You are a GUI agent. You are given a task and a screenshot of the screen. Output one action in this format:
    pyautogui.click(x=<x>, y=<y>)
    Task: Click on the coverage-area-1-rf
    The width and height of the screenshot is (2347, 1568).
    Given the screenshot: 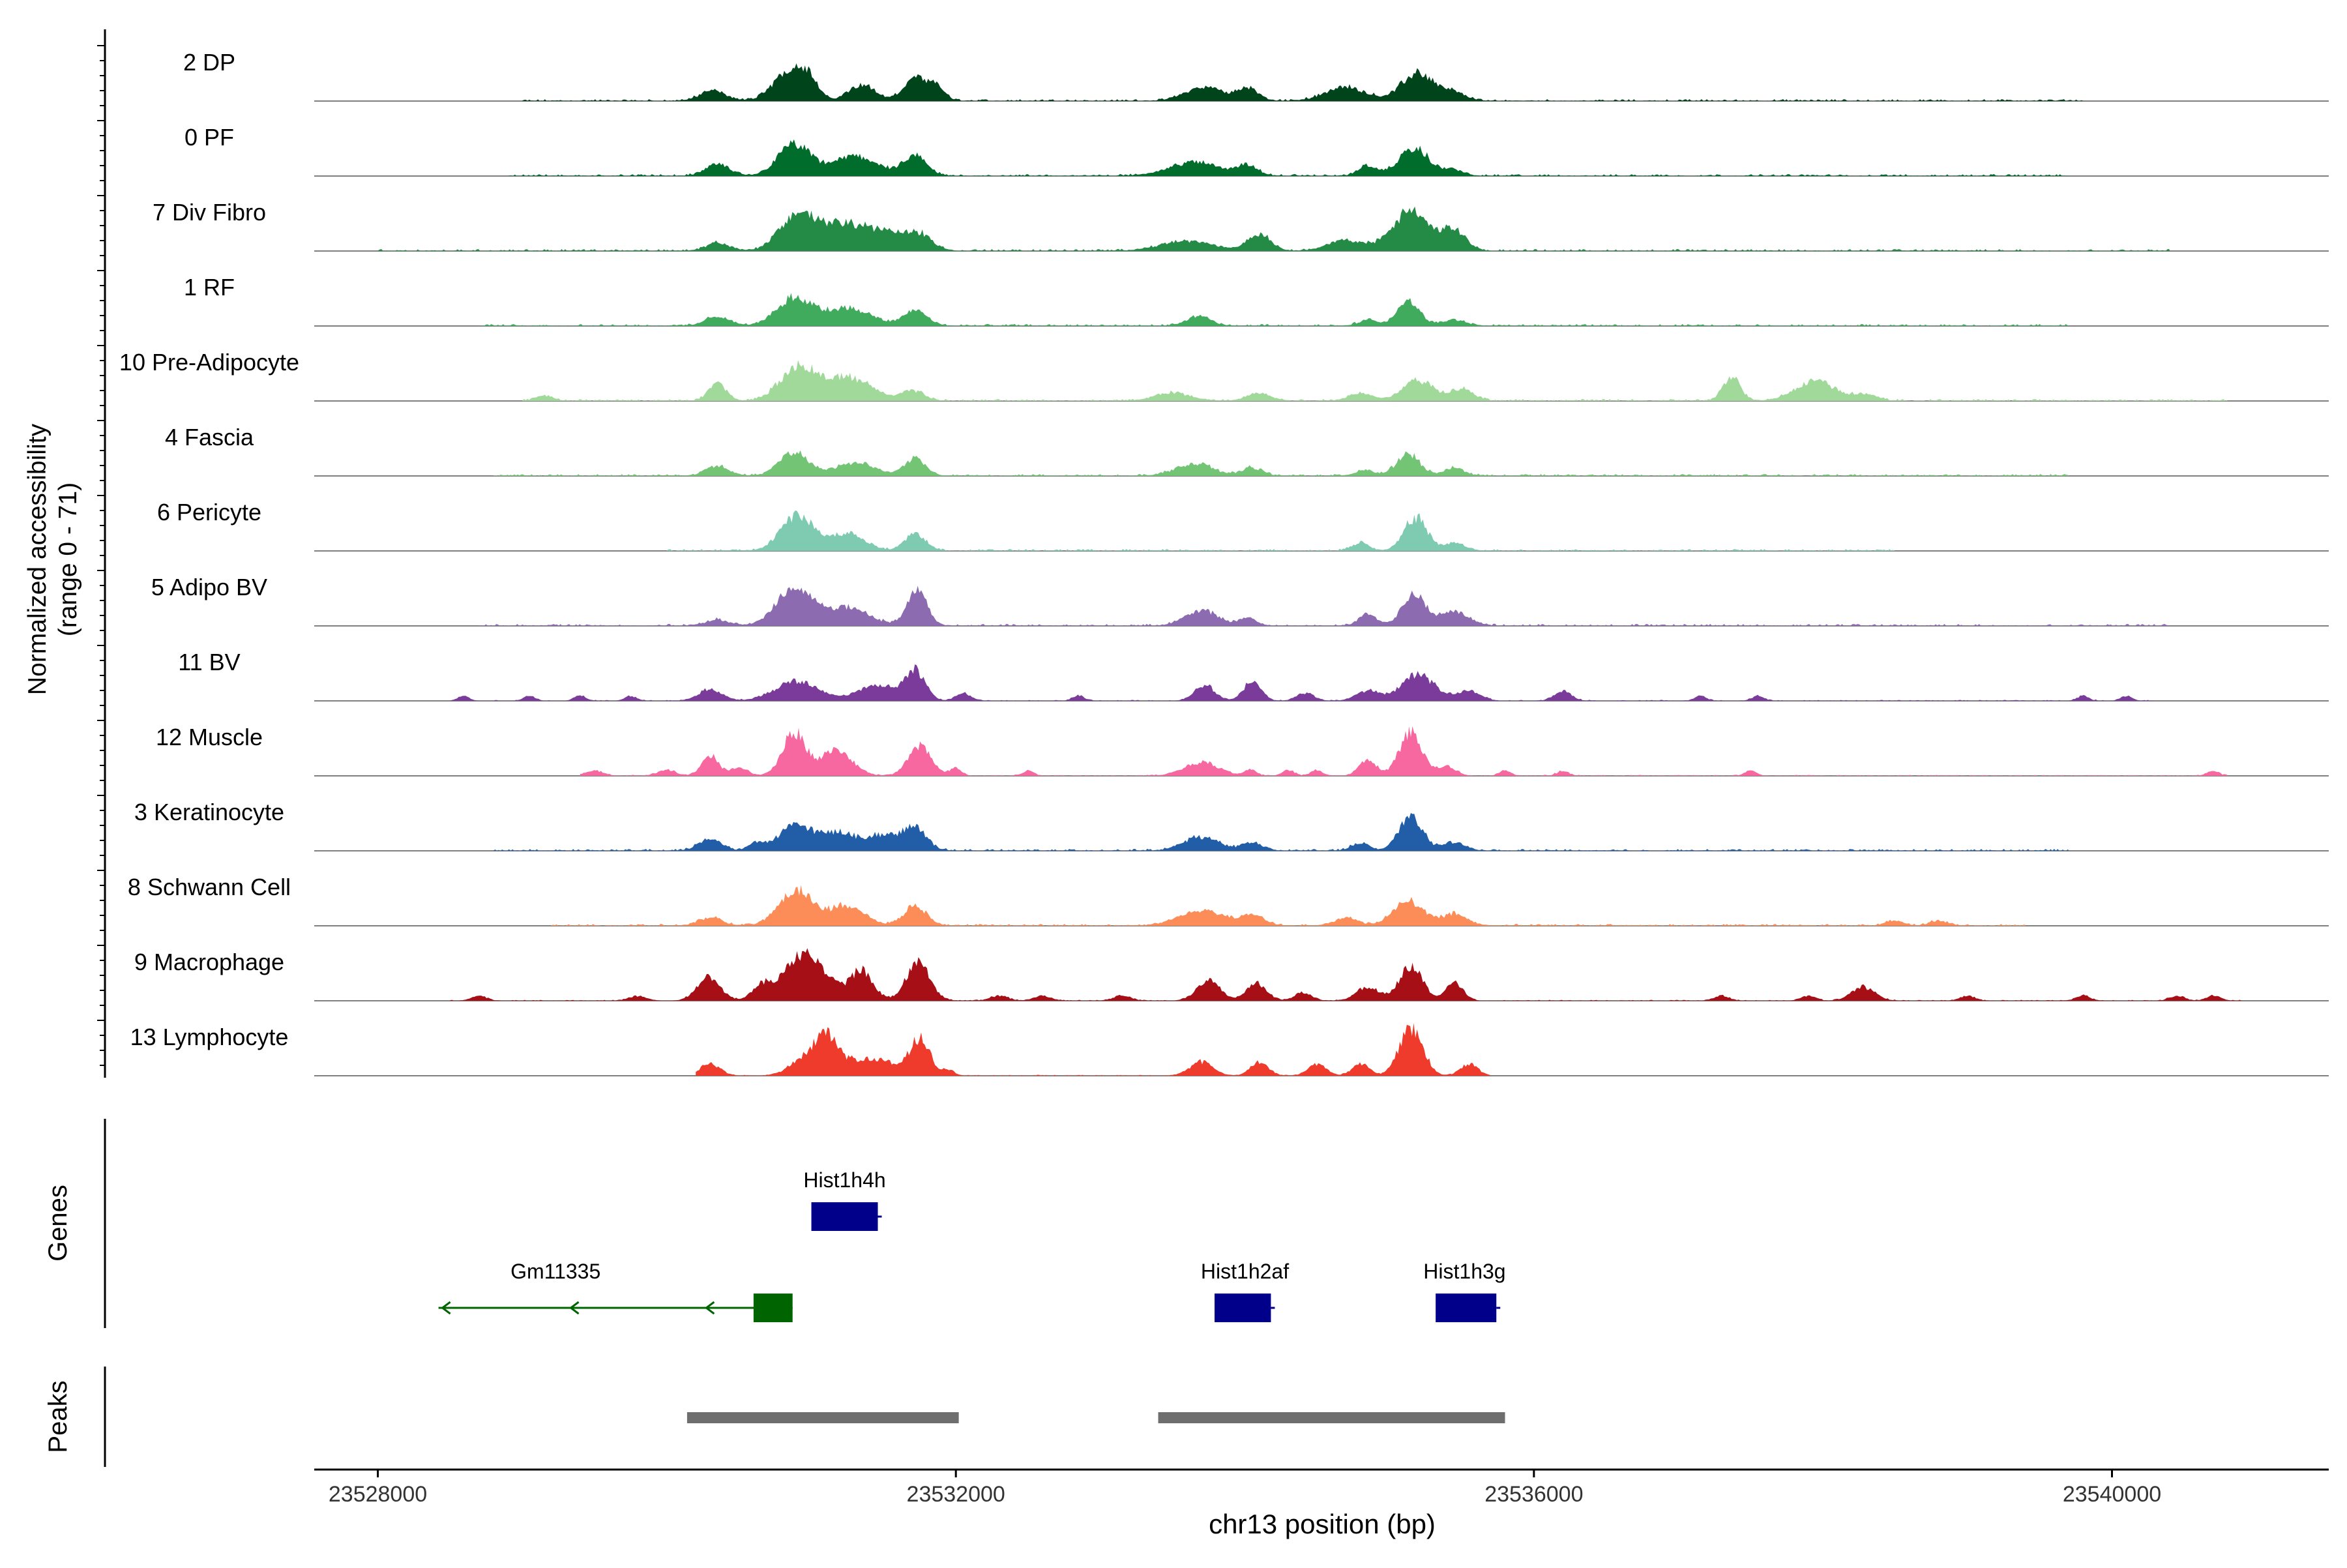 What is the action you would take?
    pyautogui.click(x=1274, y=310)
    